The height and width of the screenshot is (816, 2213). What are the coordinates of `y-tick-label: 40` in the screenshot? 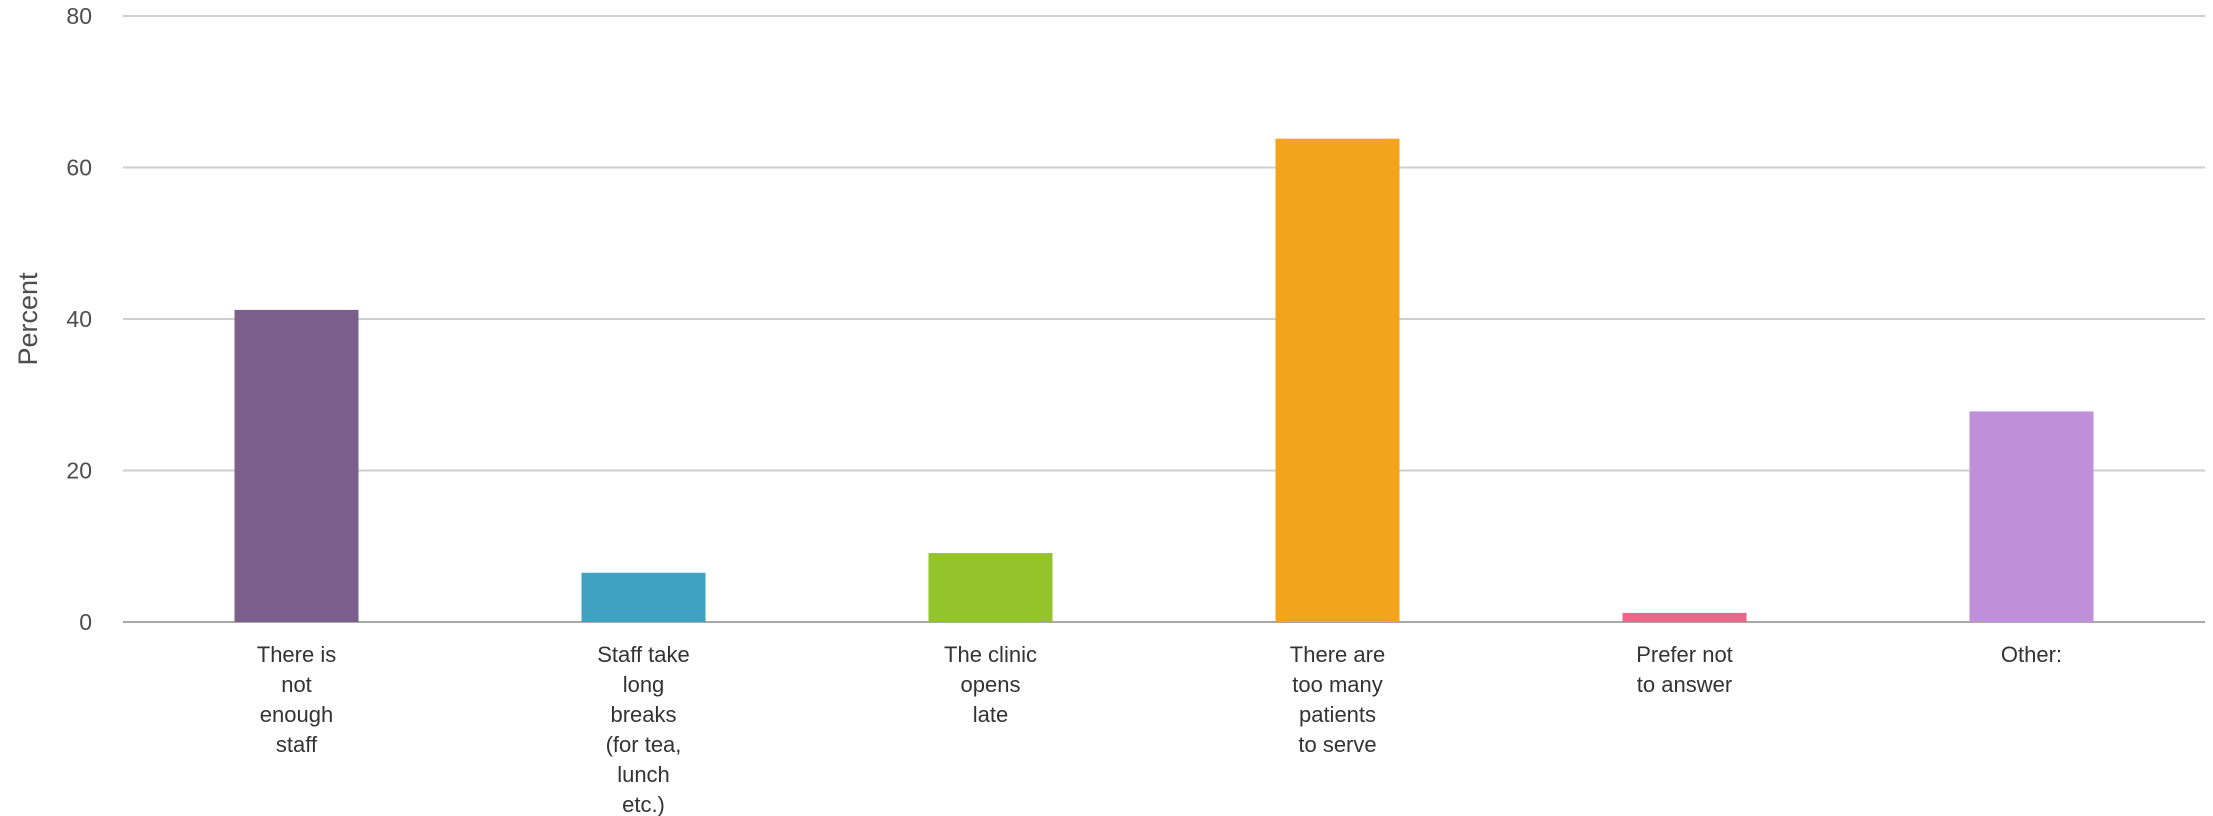 It's located at (79, 319).